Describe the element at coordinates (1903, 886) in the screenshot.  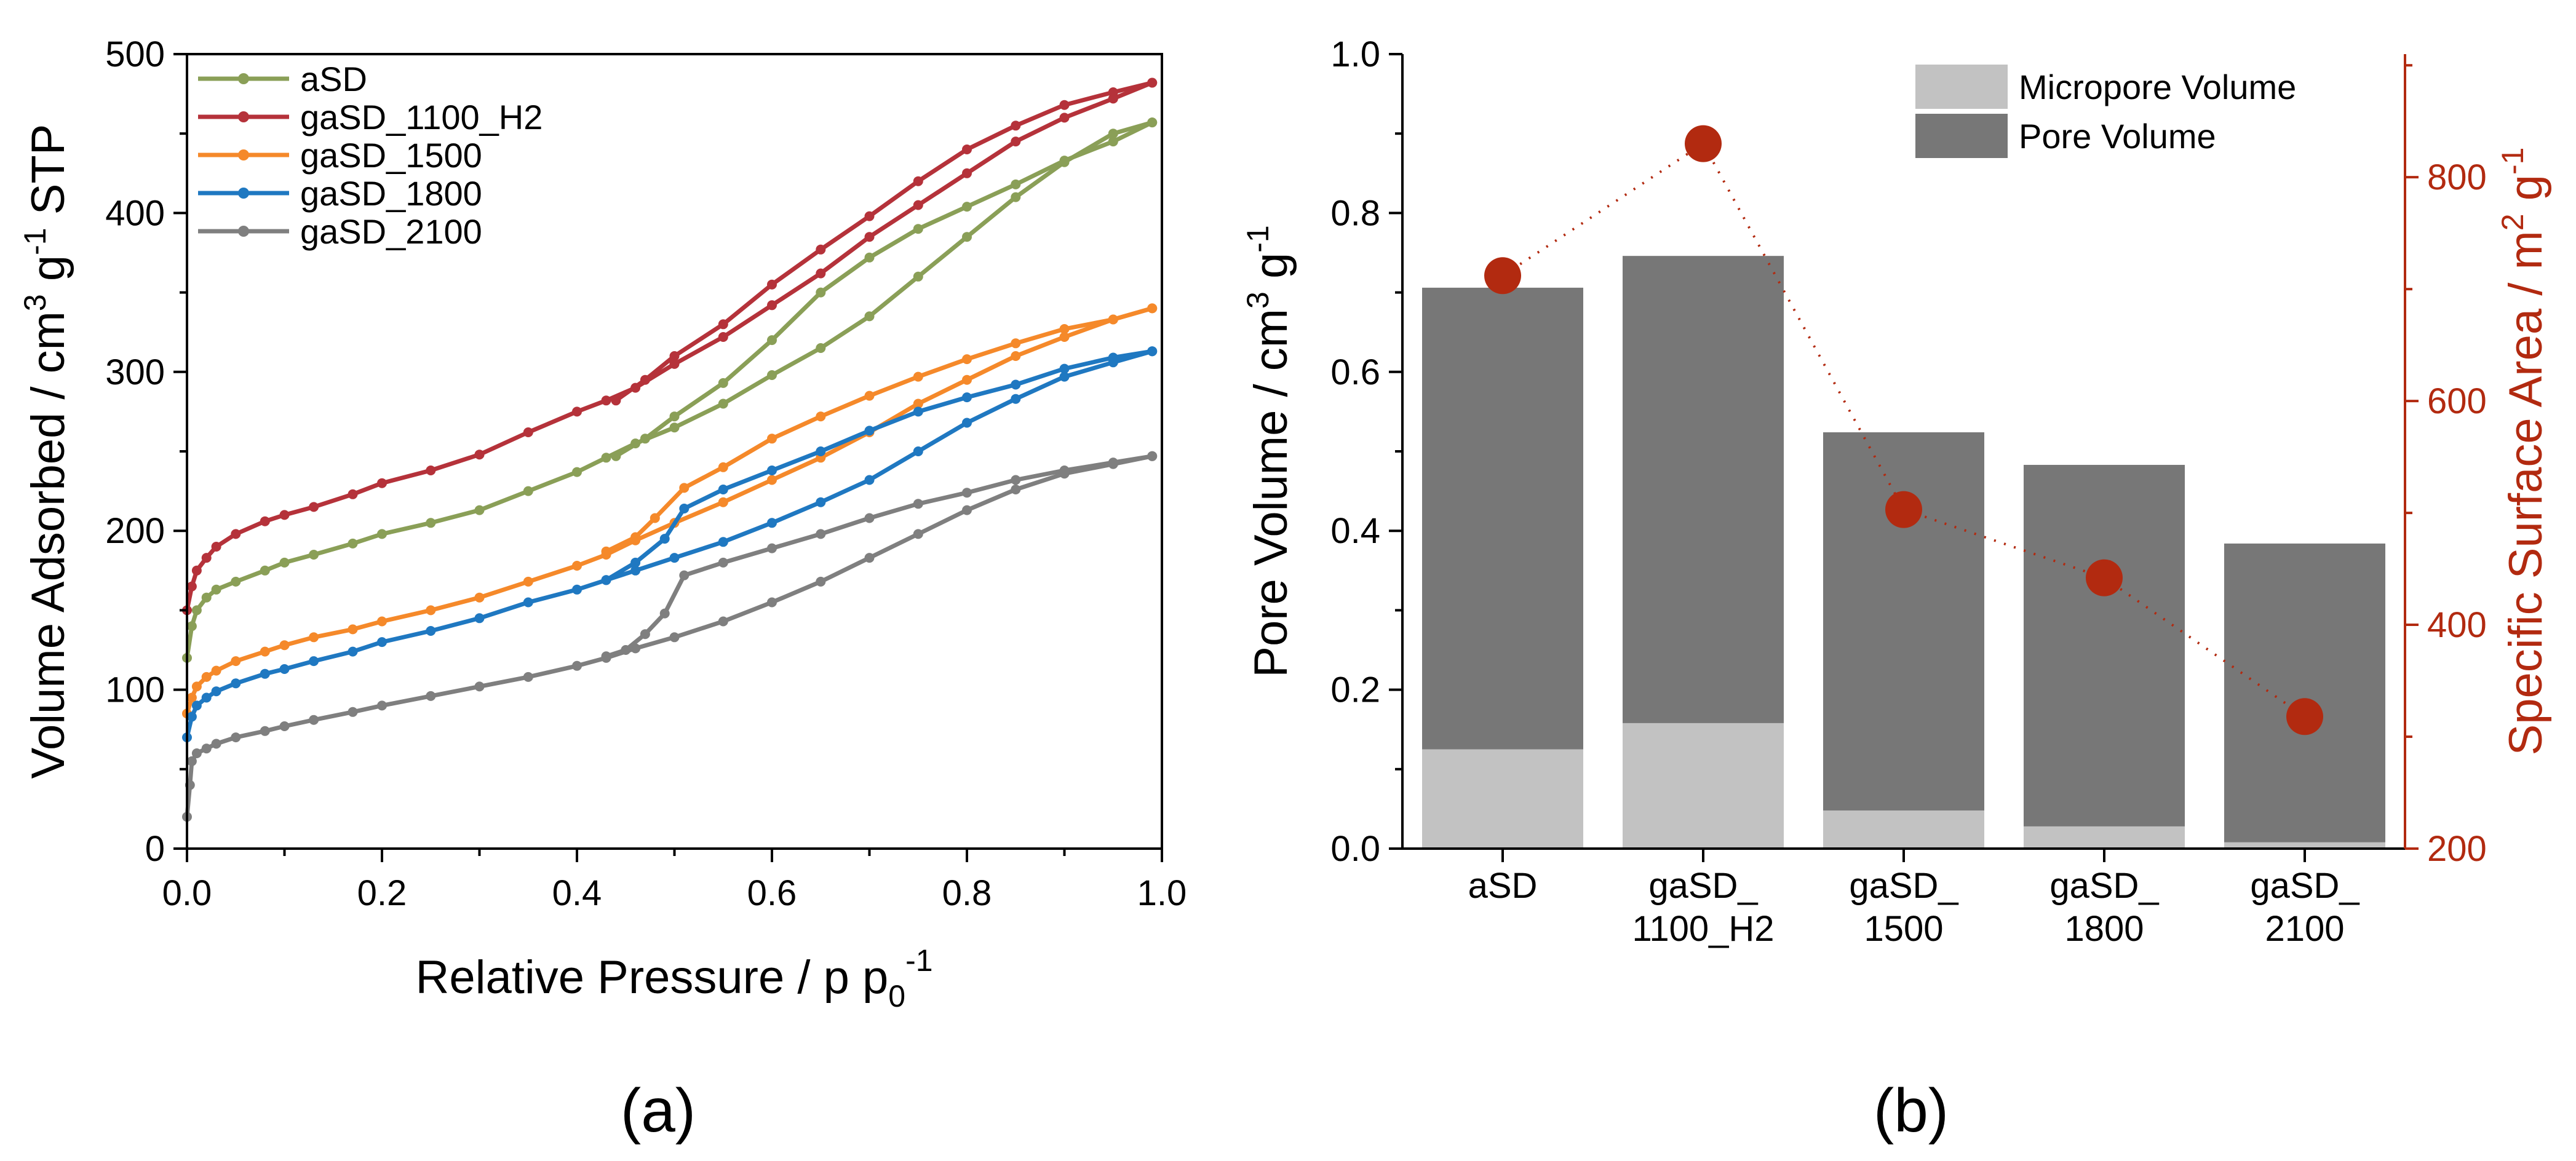
I see `b-xtick-label: gaSD_` at that location.